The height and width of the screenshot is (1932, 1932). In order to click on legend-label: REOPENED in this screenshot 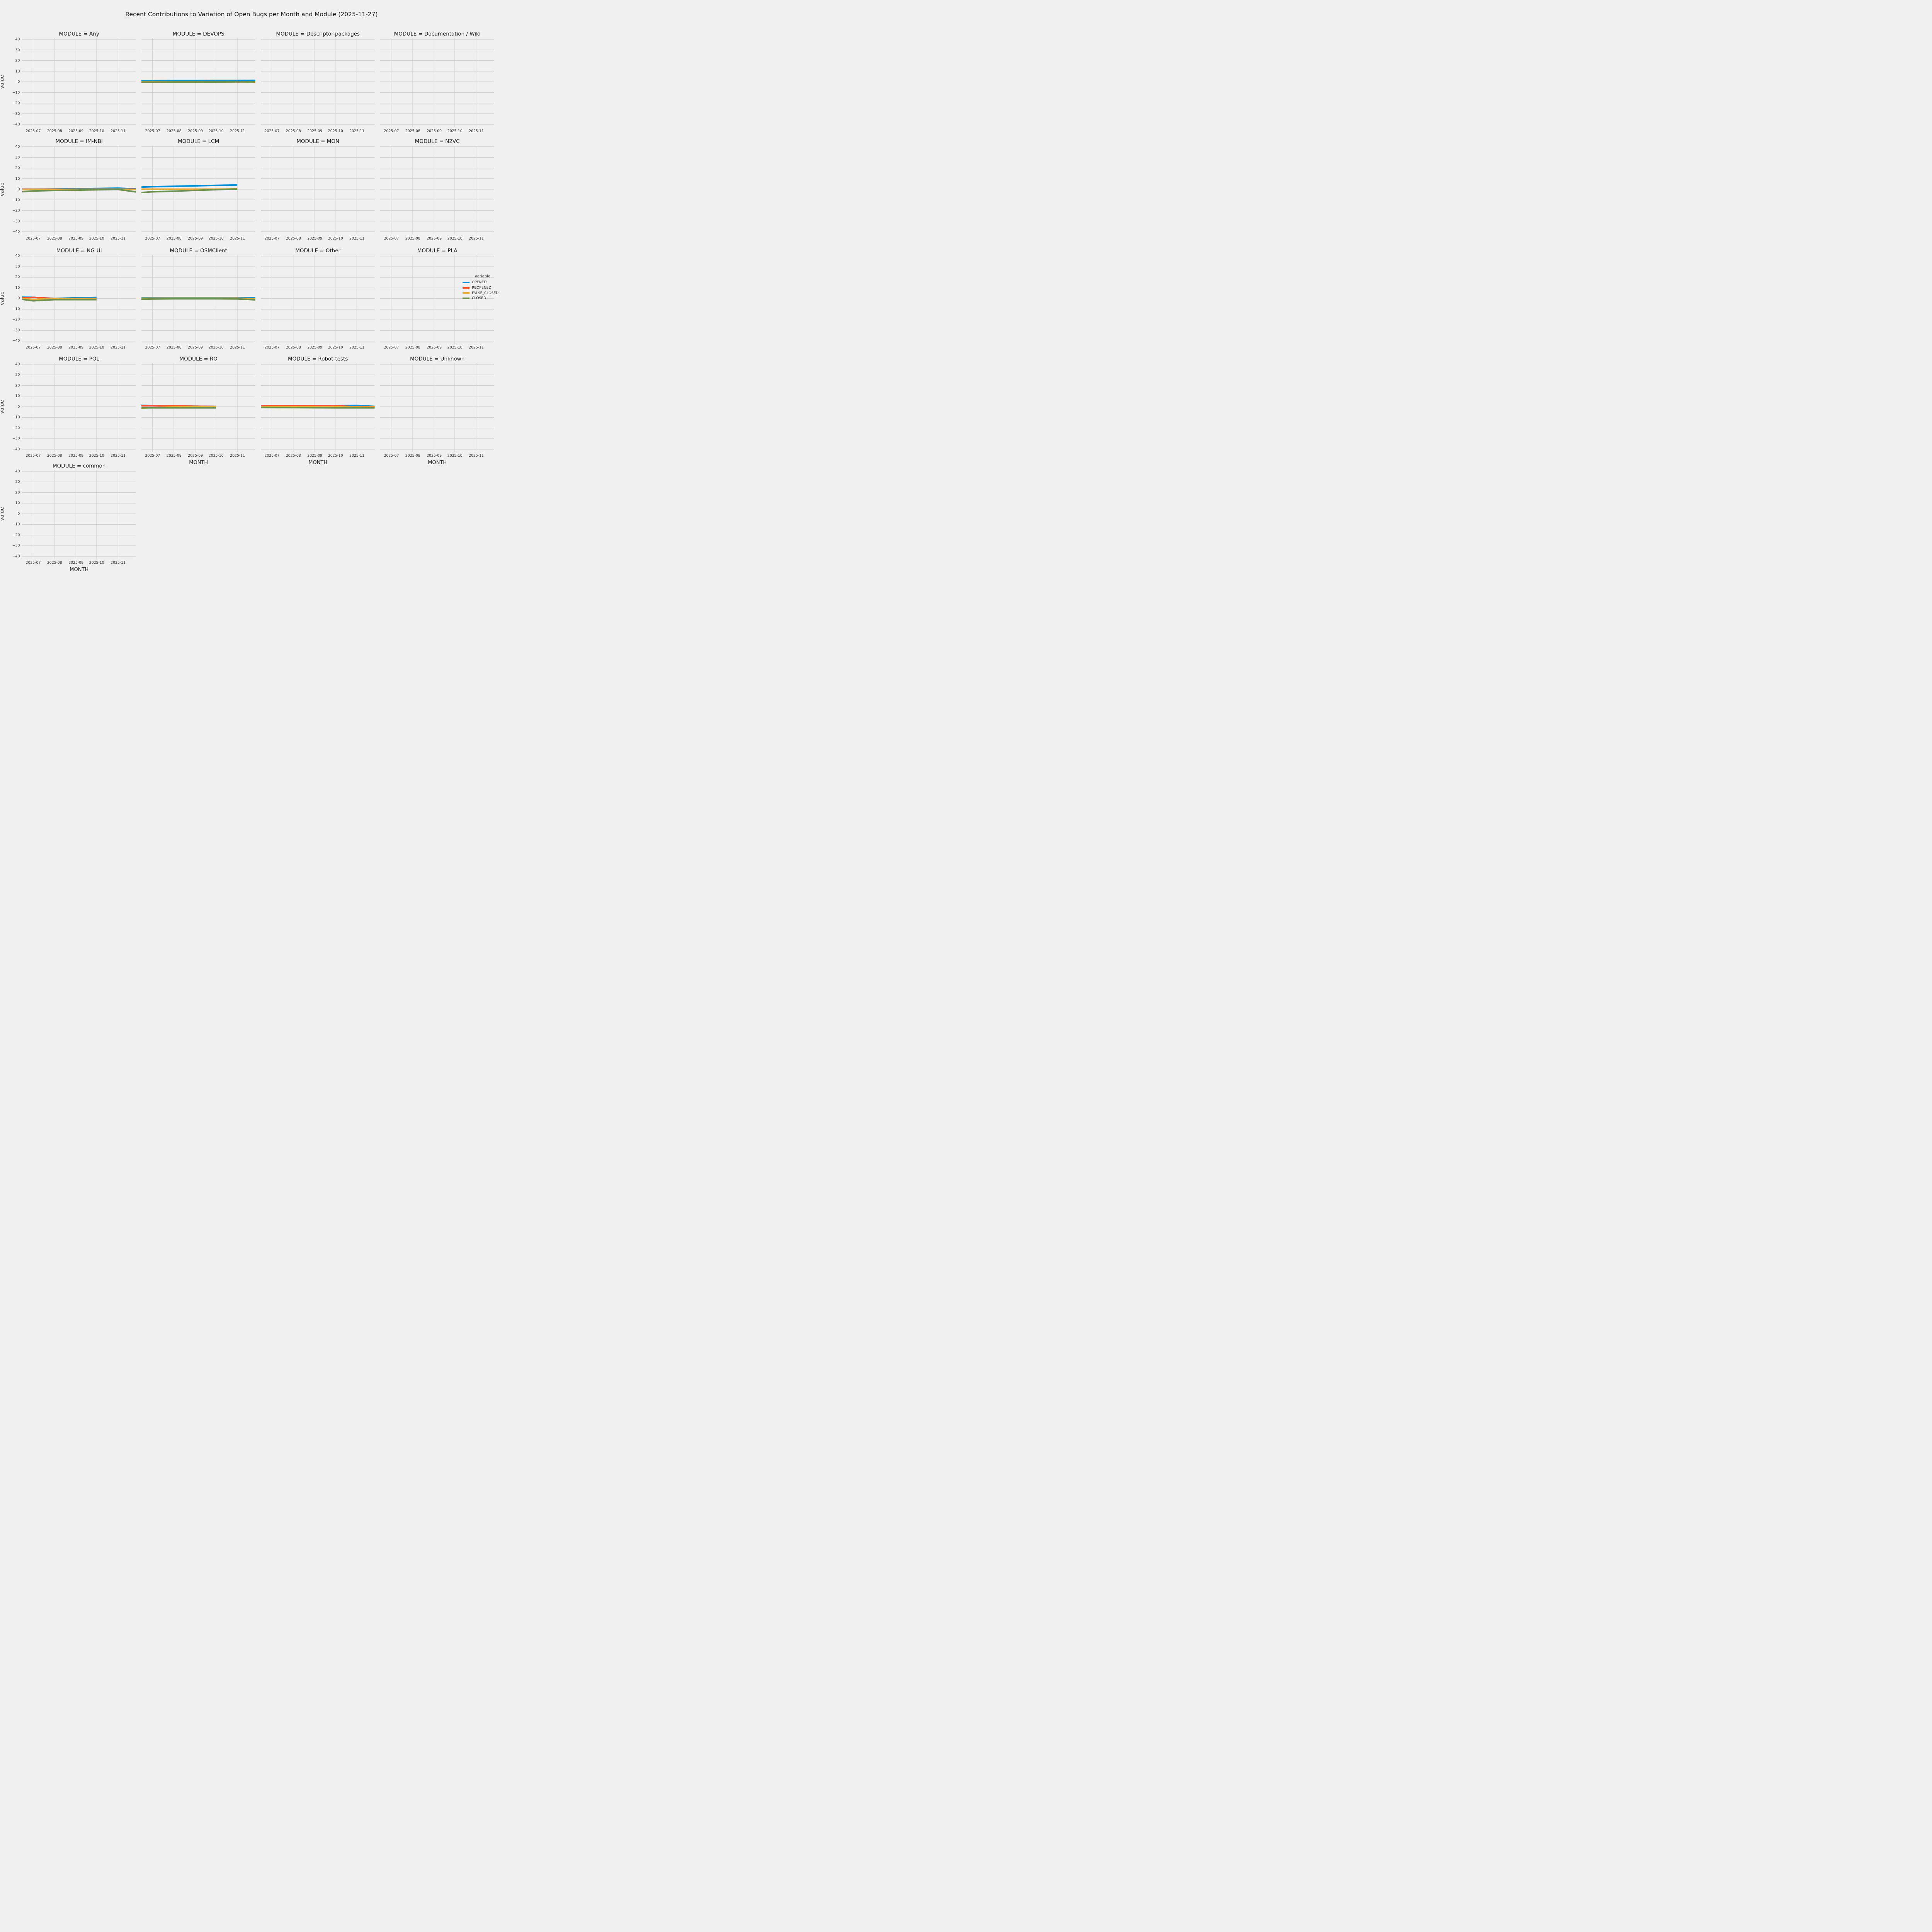, I will do `click(482, 288)`.